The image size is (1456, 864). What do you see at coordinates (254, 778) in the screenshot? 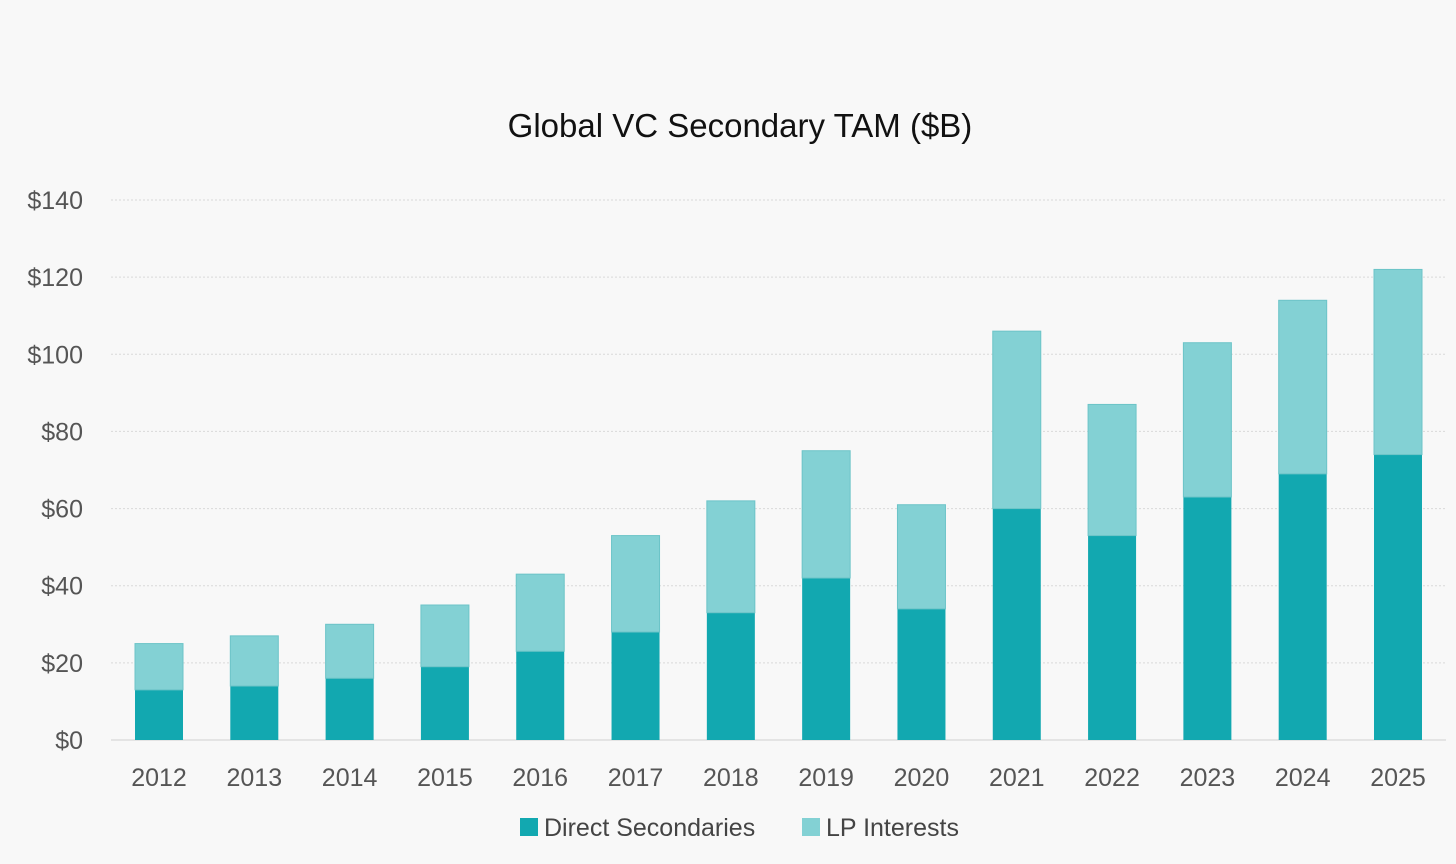
I see `x-tick-label: 2013` at bounding box center [254, 778].